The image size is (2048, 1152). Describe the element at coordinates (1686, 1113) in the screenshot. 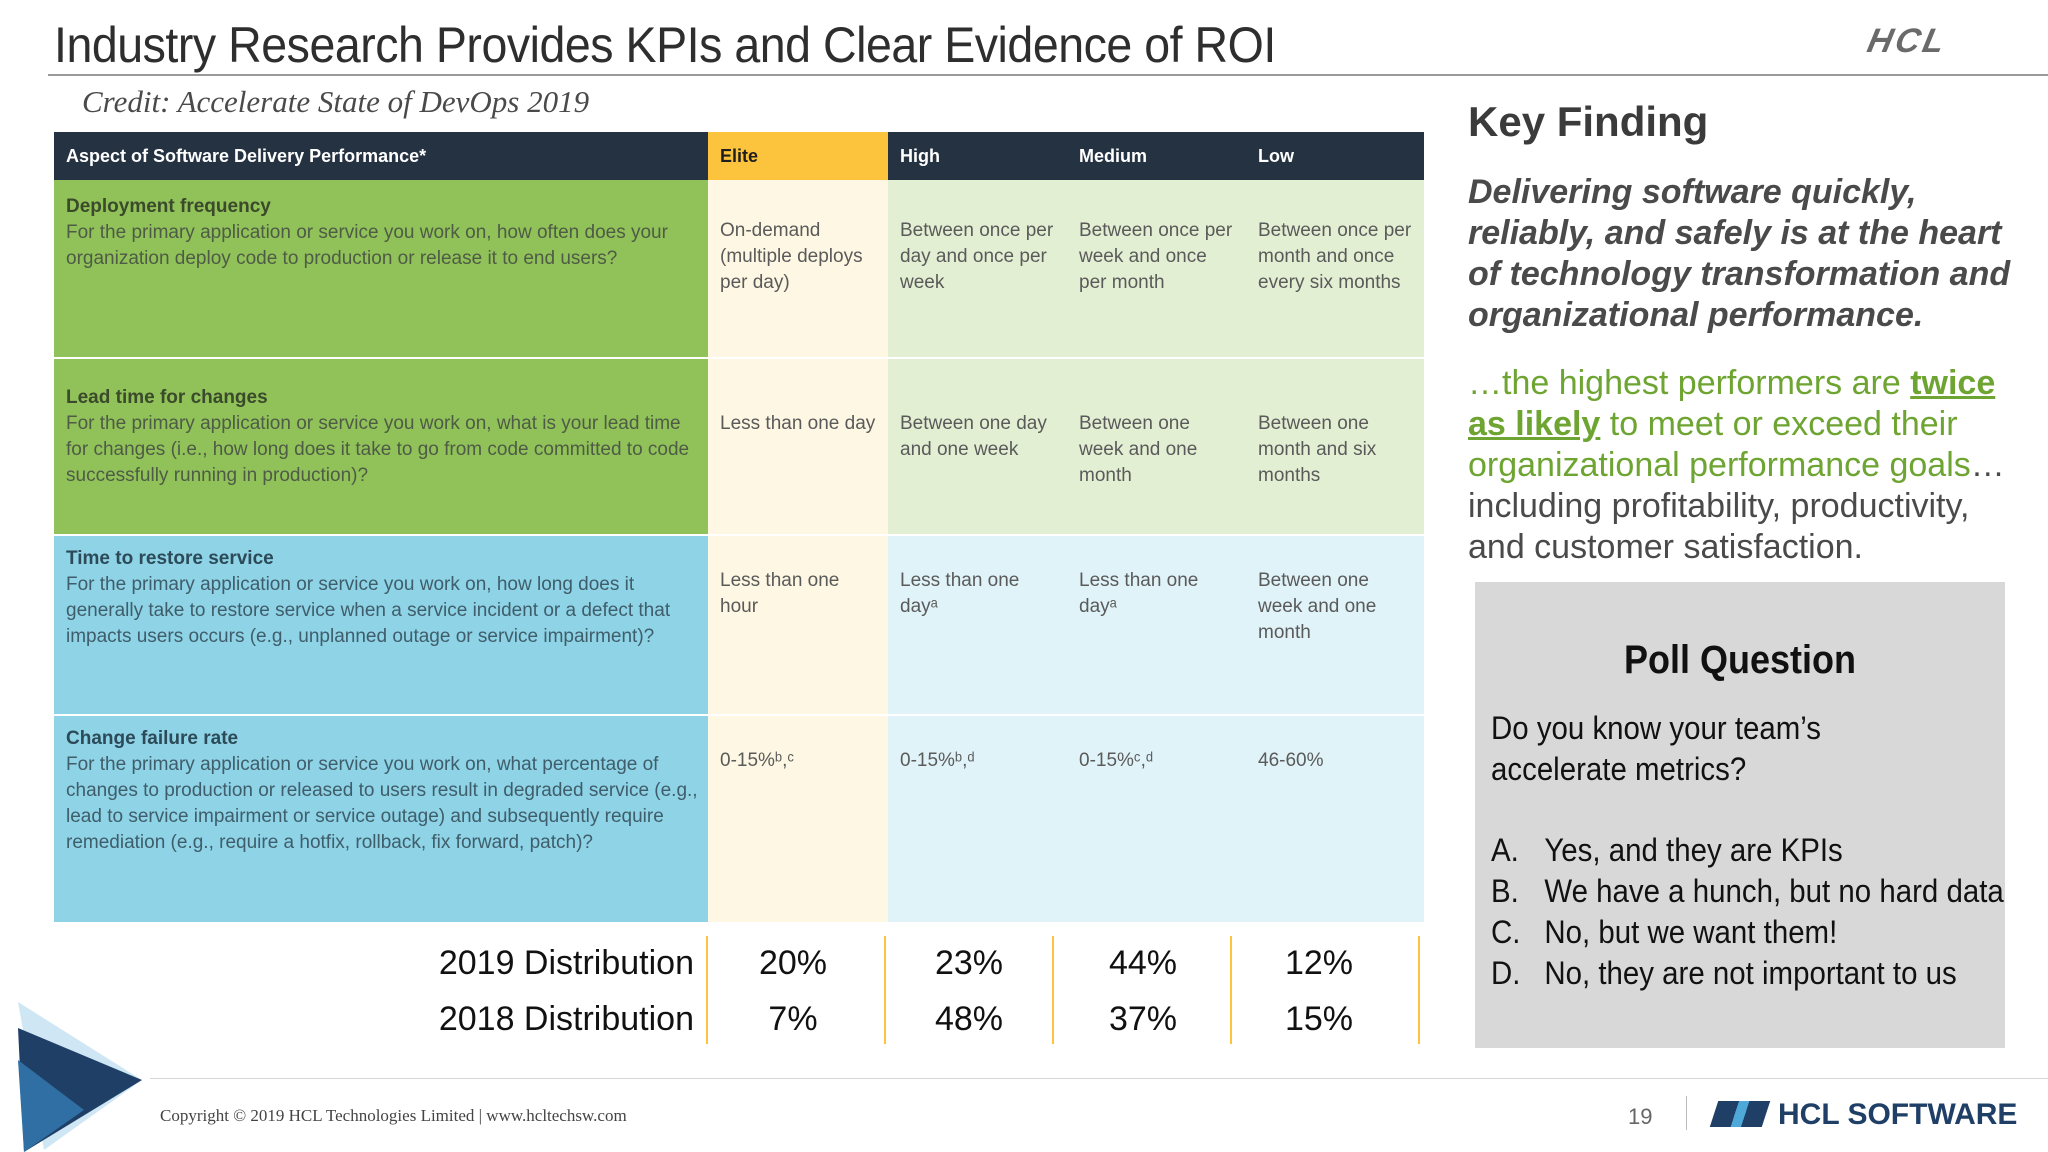

I see `footer-separator` at that location.